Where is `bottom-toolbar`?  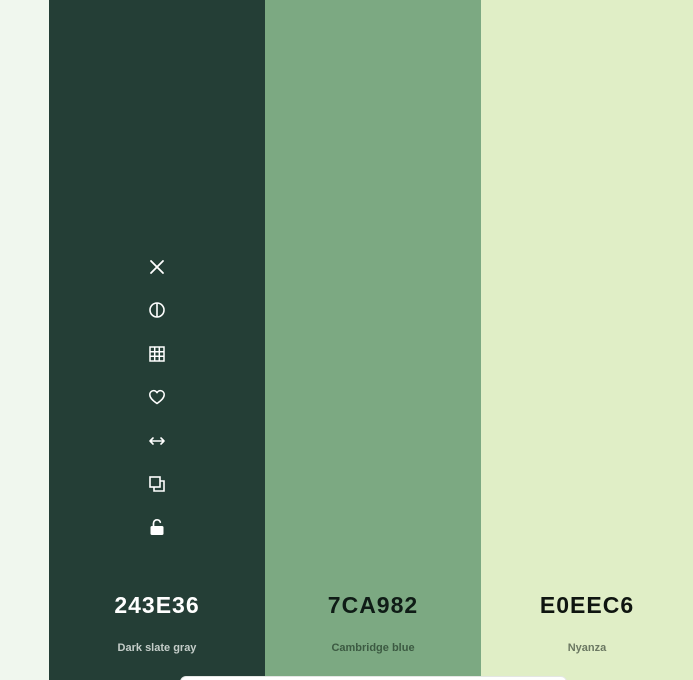 bottom-toolbar is located at coordinates (373, 678).